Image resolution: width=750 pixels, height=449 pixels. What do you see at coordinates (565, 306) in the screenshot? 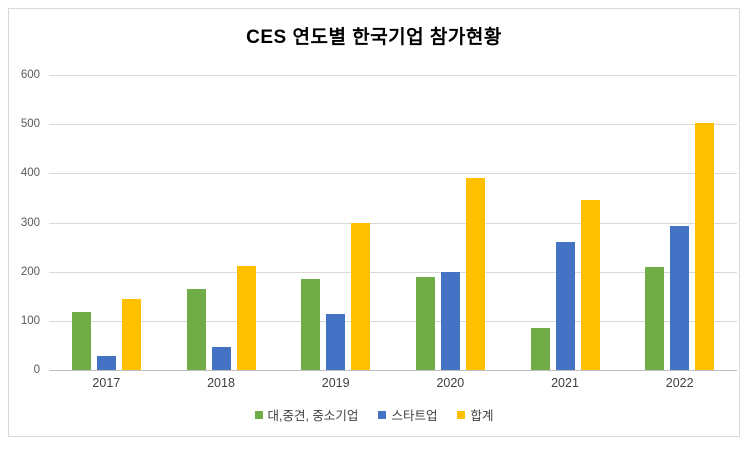
I see `bar-2021-startup` at bounding box center [565, 306].